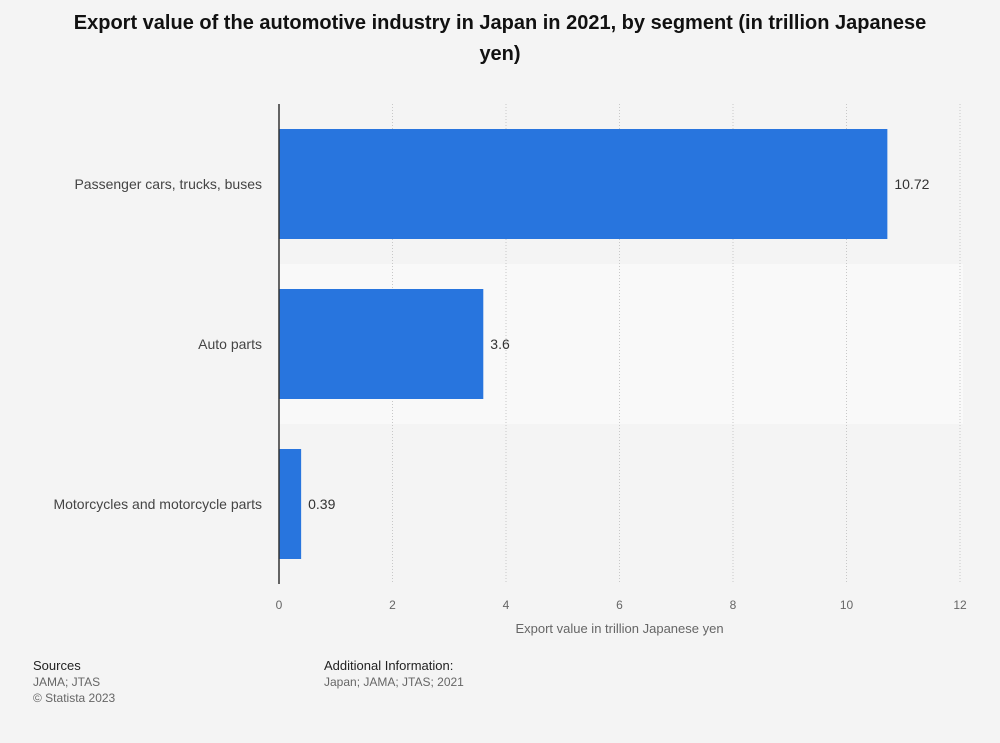 The width and height of the screenshot is (1000, 743). Describe the element at coordinates (619, 628) in the screenshot. I see `x-axis-title: Export value in trillion Japanese yen` at that location.